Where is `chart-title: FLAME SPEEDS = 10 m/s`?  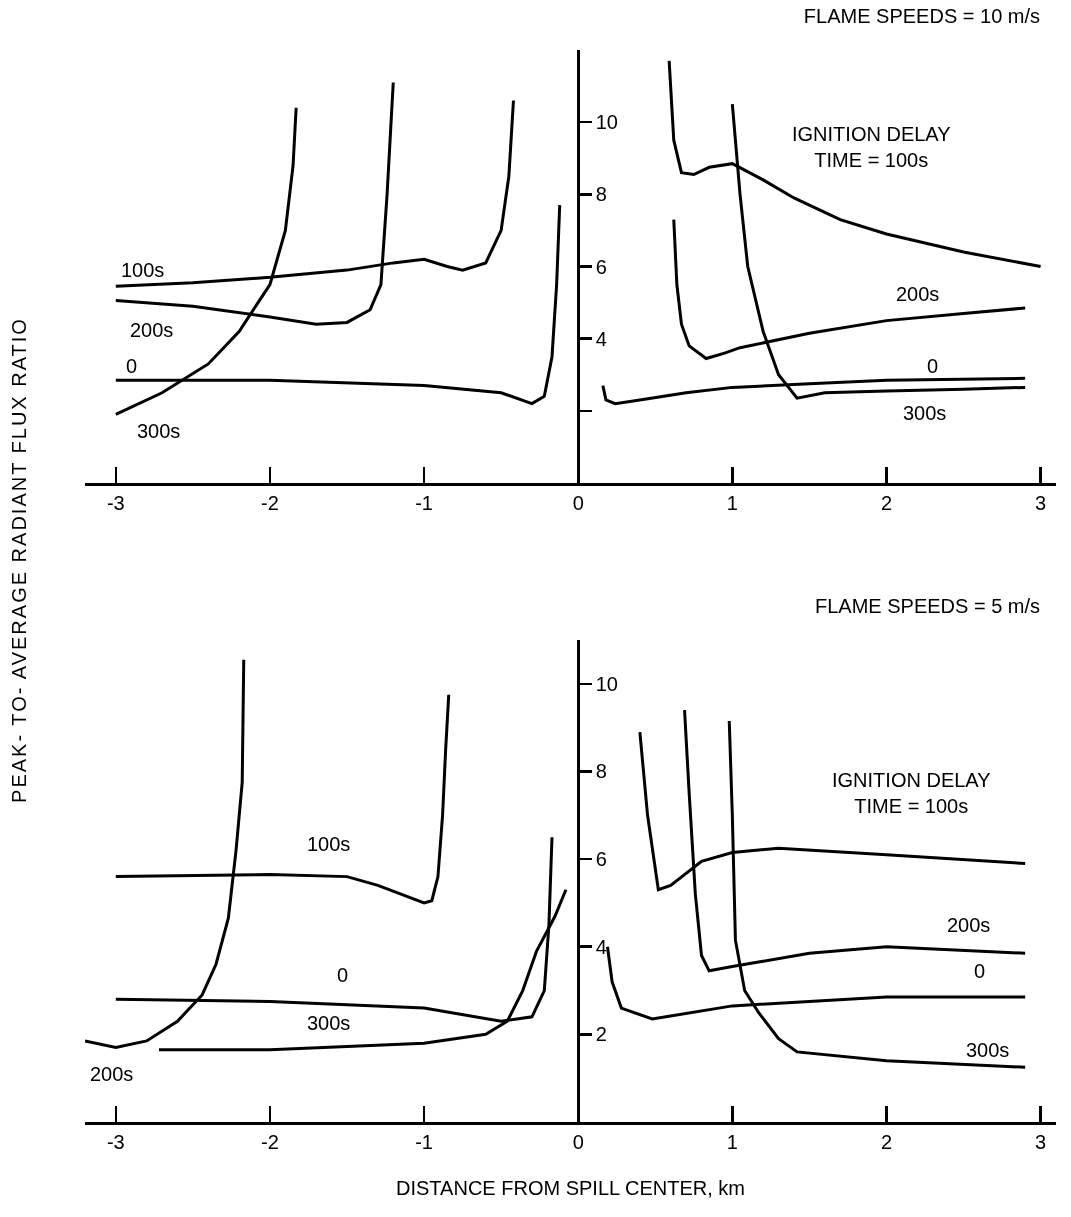
chart-title: FLAME SPEEDS = 10 m/s is located at coordinates (922, 15).